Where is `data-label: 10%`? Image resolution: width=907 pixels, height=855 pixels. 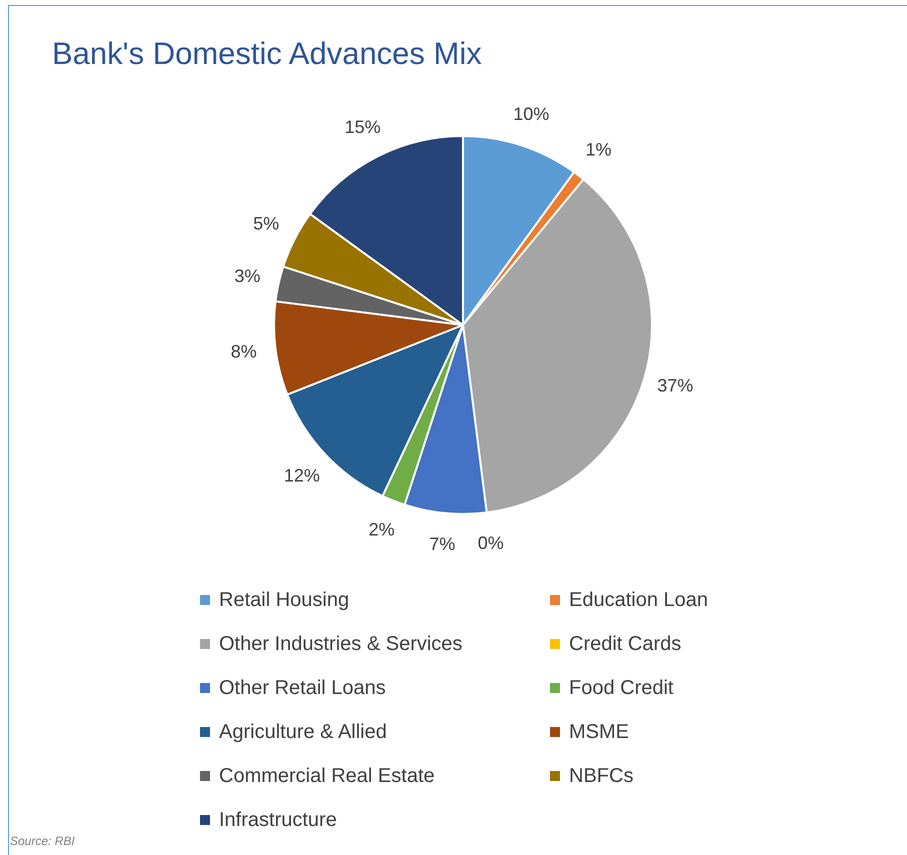
data-label: 10% is located at coordinates (531, 114).